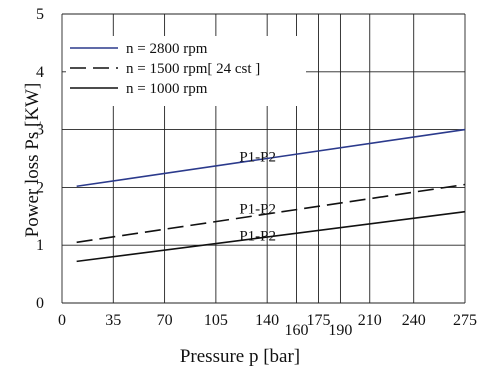 The width and height of the screenshot is (479, 372). I want to click on x-tick-label: 240, so click(414, 320).